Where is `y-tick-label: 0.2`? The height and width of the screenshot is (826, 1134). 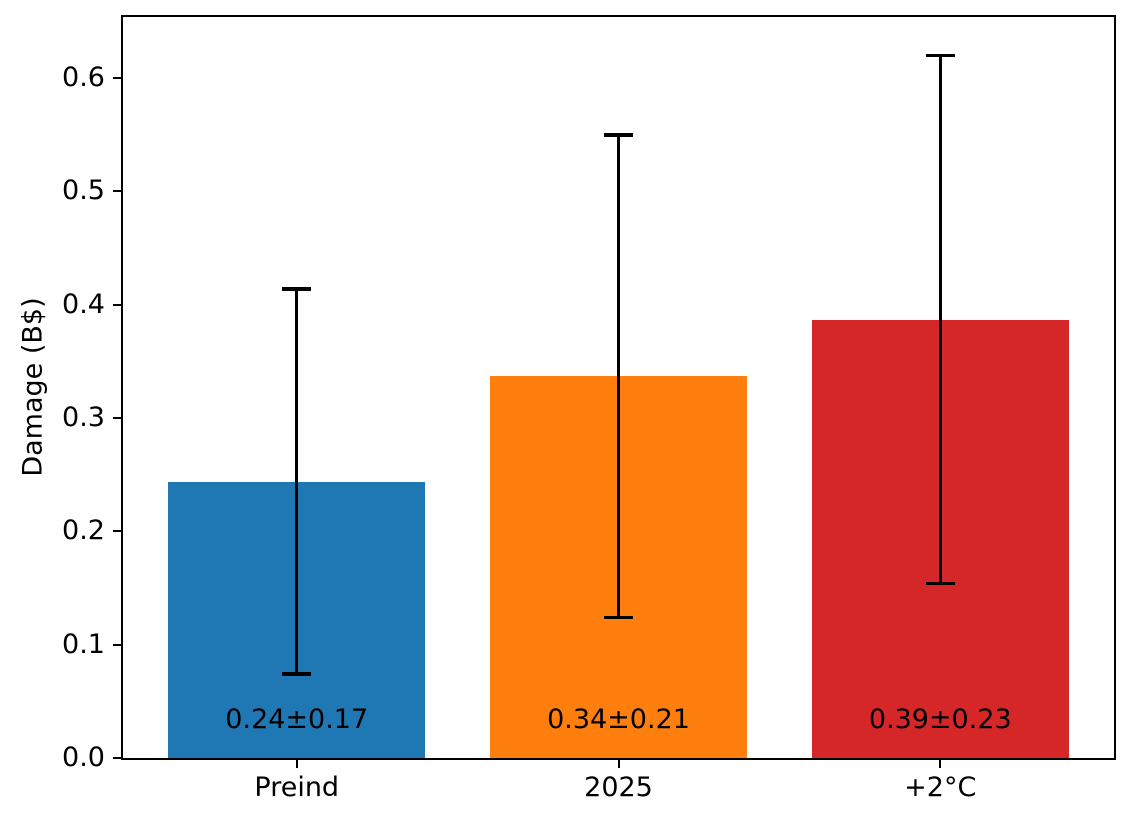
y-tick-label: 0.2 is located at coordinates (83, 531).